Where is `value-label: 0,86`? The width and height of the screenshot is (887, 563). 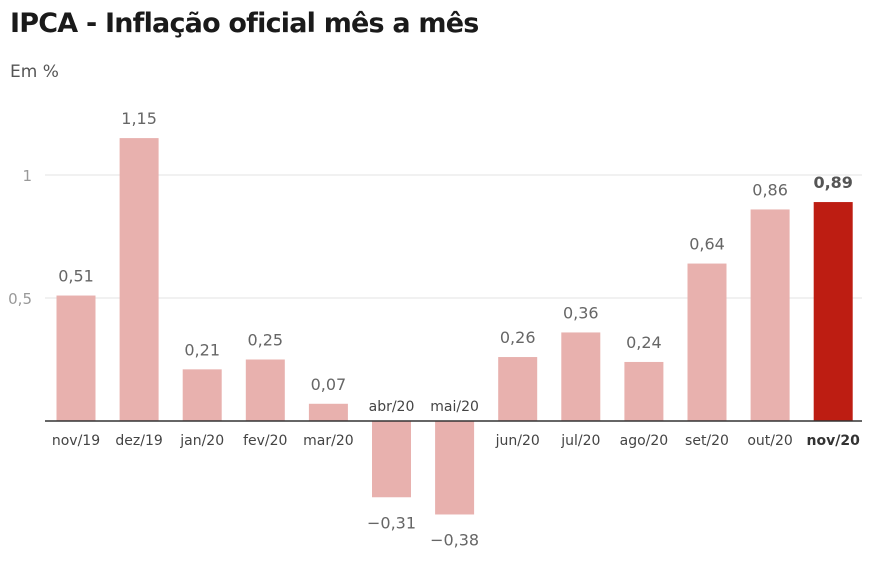 value-label: 0,86 is located at coordinates (770, 189).